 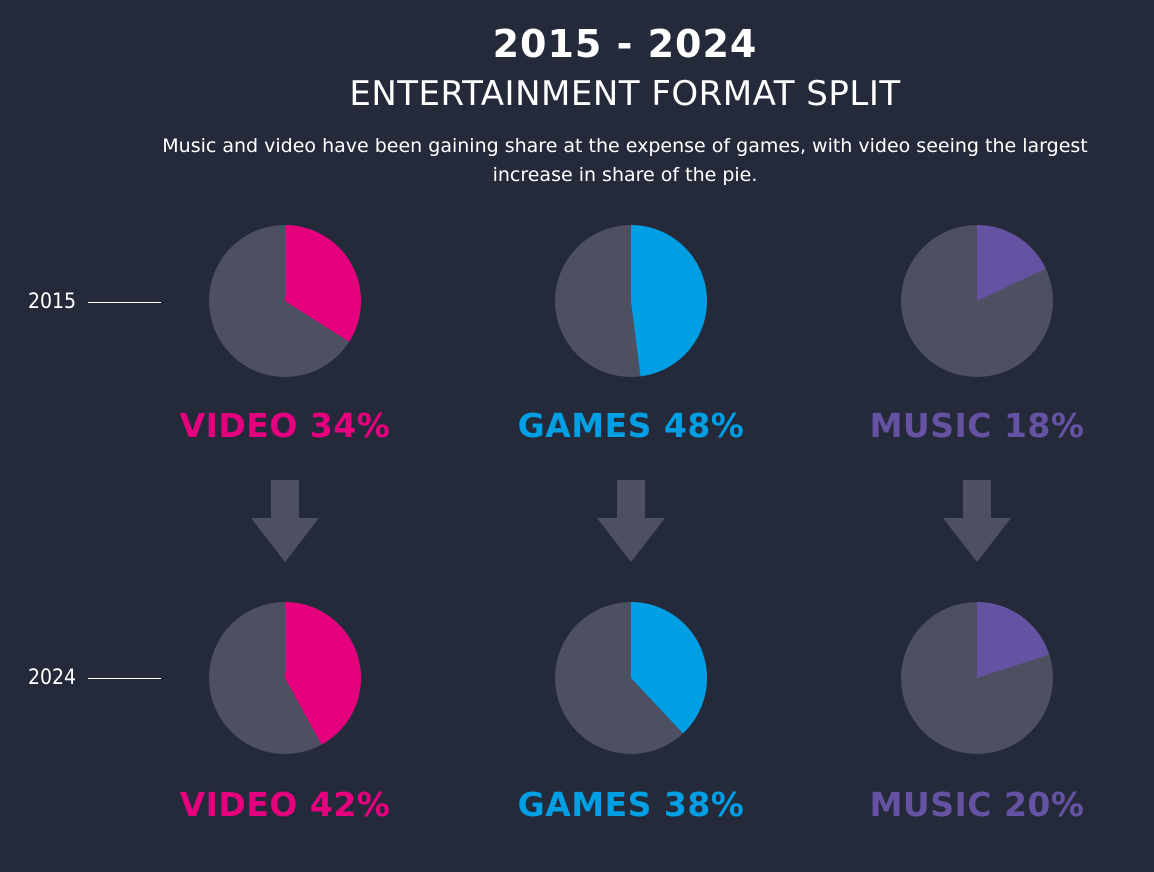 What do you see at coordinates (977, 804) in the screenshot?
I see `label-music-2024: MUSIC 20%` at bounding box center [977, 804].